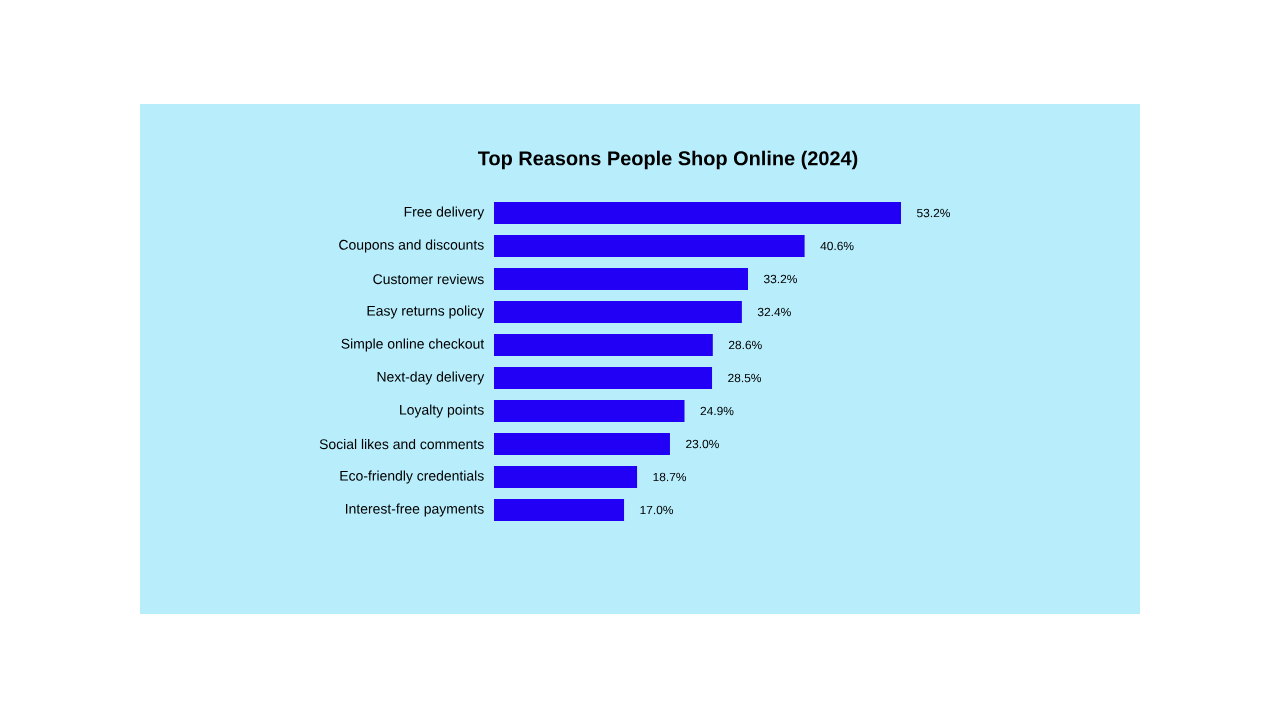  Describe the element at coordinates (702, 444) in the screenshot. I see `data-label: 23.0%` at that location.